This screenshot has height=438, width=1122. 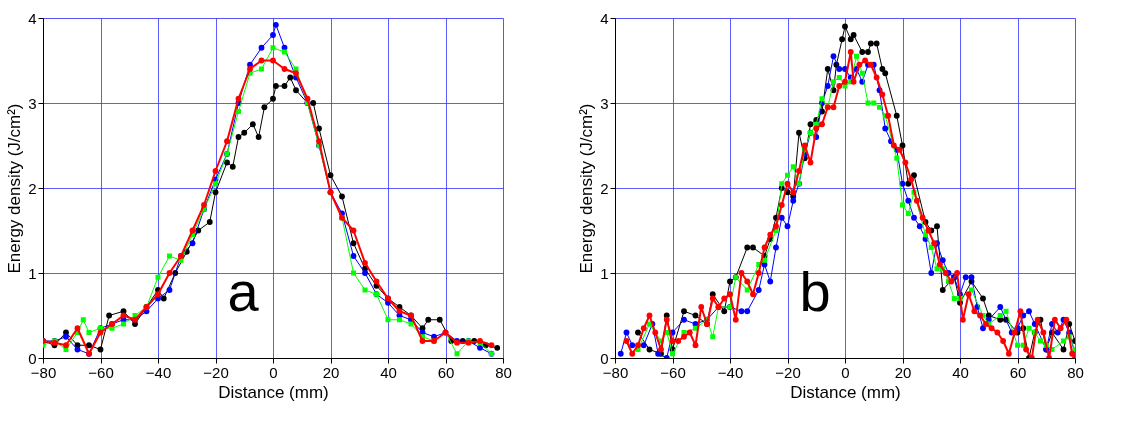 I want to click on annotation: b, so click(x=815, y=291).